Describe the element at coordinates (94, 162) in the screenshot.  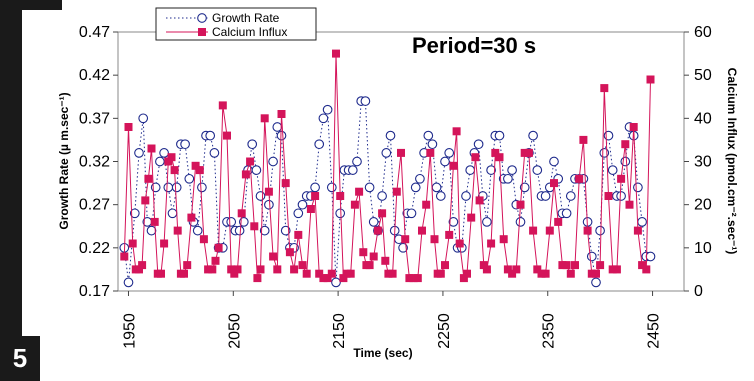
I see `y-tick-label: 0.32` at that location.